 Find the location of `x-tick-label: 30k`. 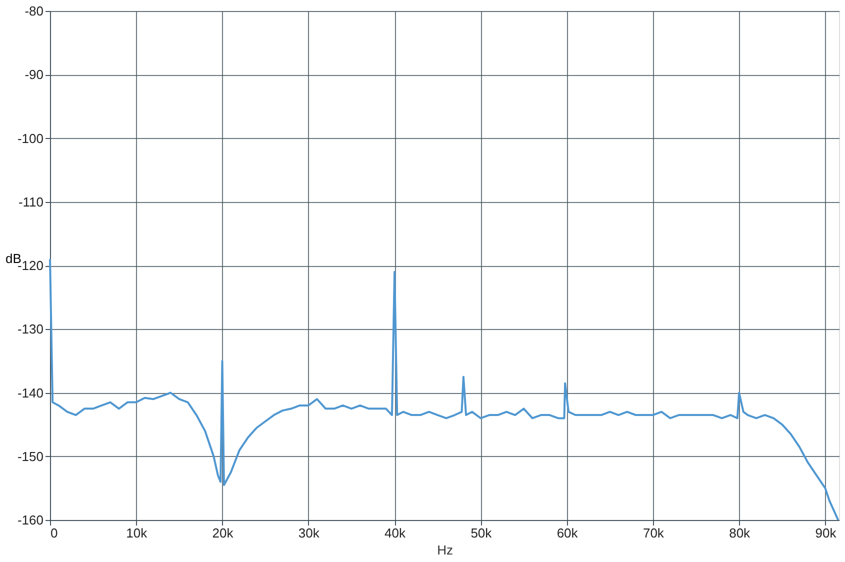

x-tick-label: 30k is located at coordinates (309, 533).